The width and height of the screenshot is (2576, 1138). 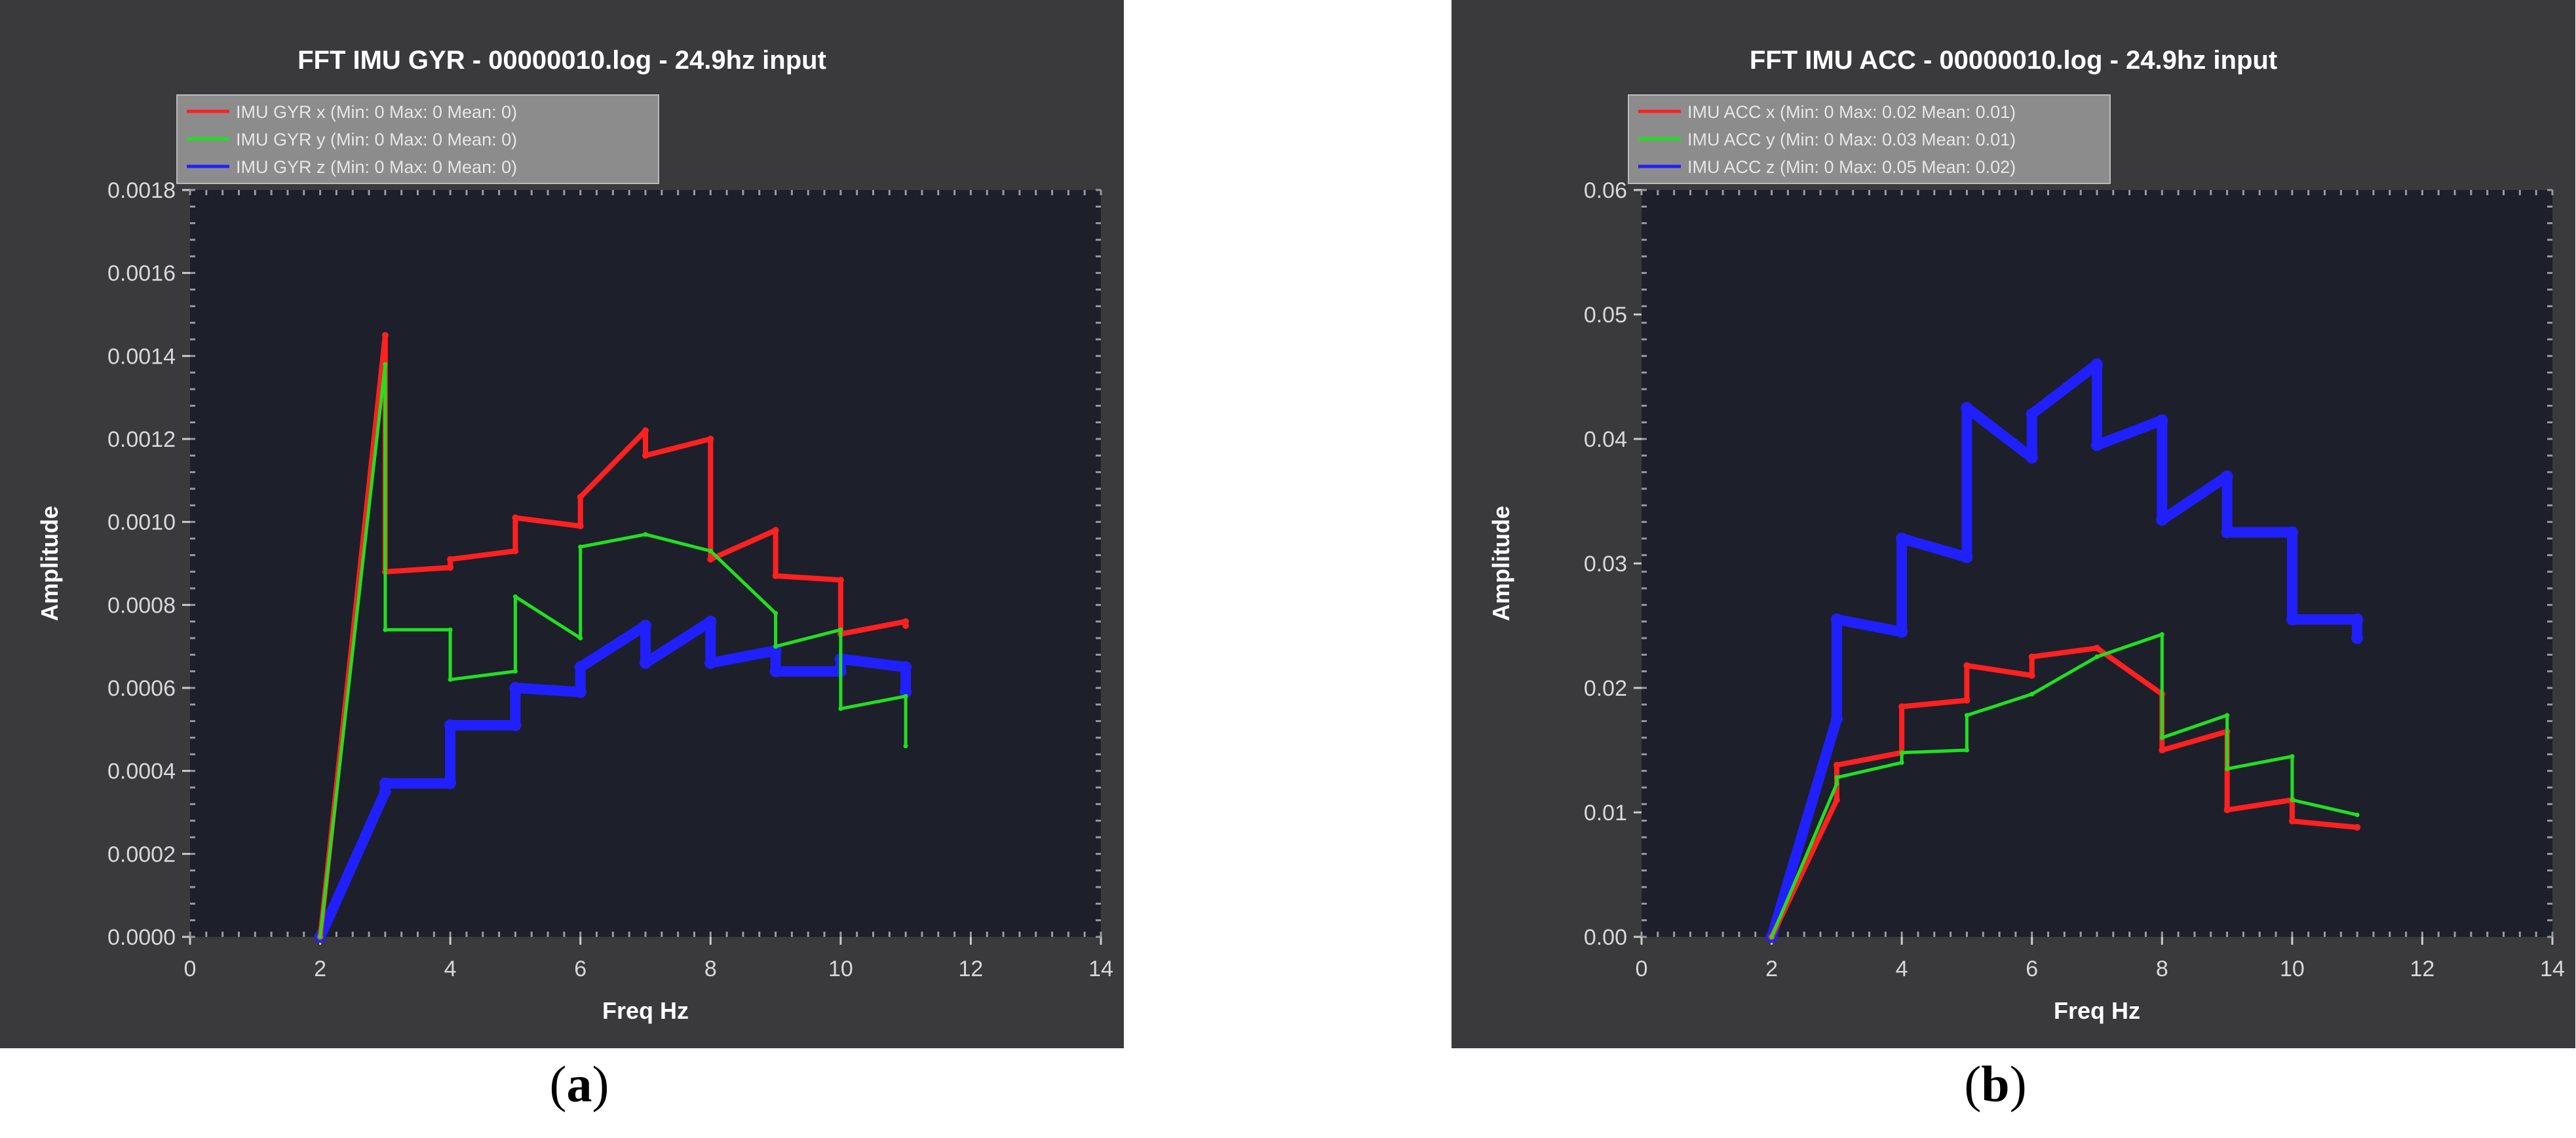 What do you see at coordinates (2292, 969) in the screenshot?
I see `x-tick-label-5: 10` at bounding box center [2292, 969].